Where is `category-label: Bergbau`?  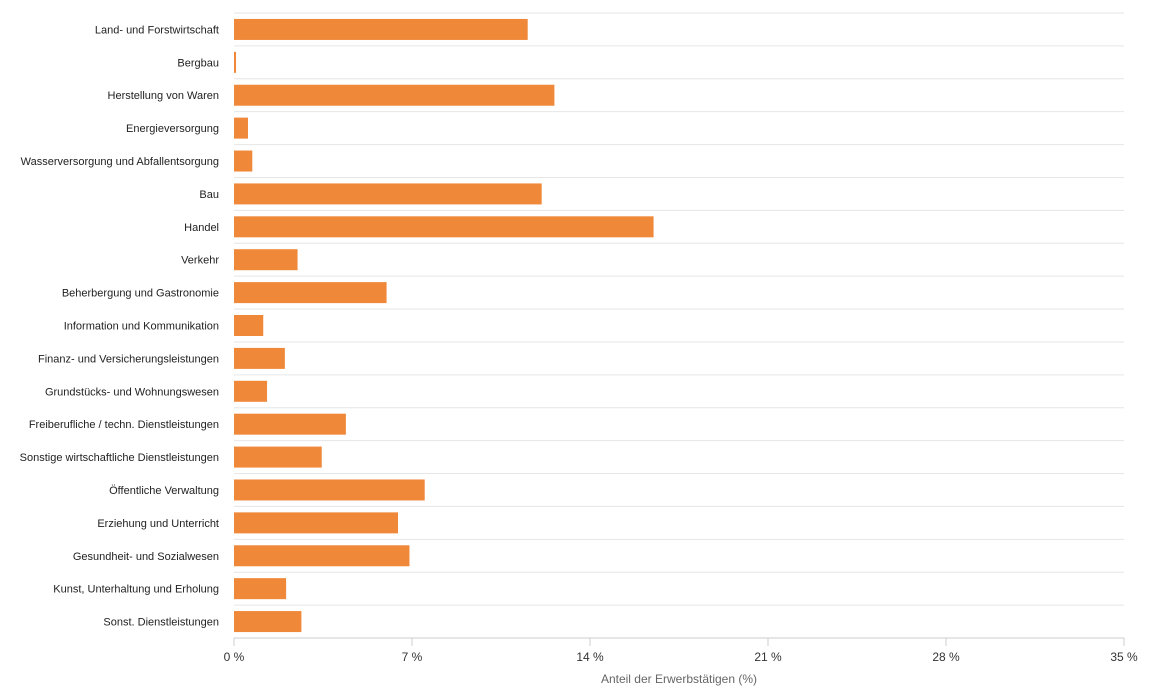
category-label: Bergbau is located at coordinates (198, 63).